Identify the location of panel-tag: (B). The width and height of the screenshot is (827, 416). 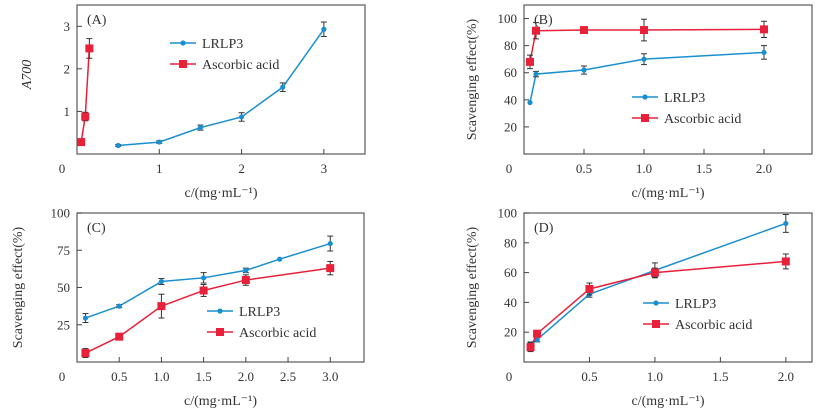
(543, 20).